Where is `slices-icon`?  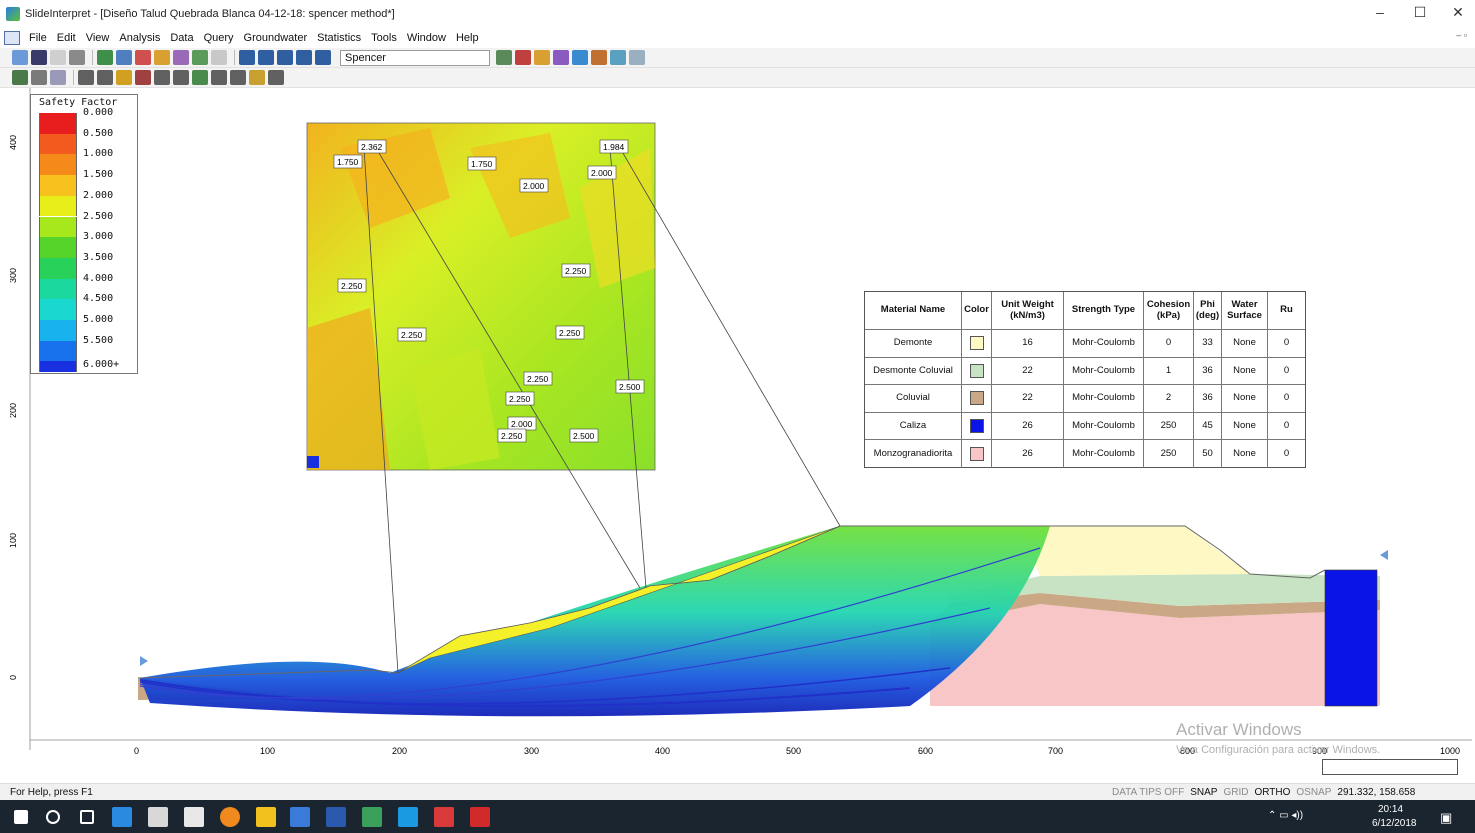 slices-icon is located at coordinates (618, 57).